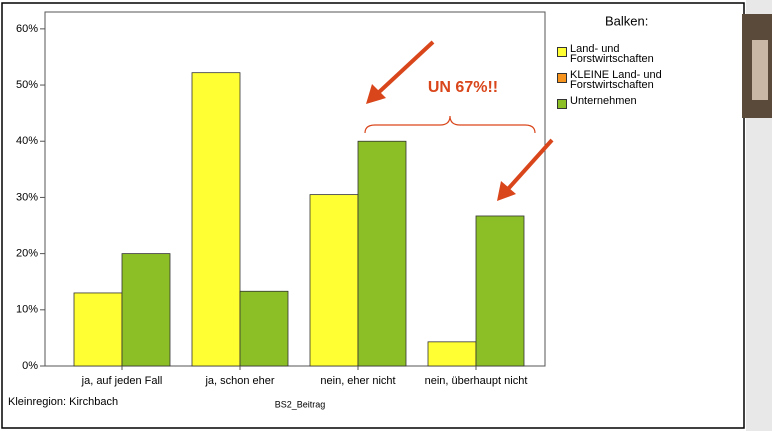  I want to click on legend-label: Unternehmen, so click(603, 101).